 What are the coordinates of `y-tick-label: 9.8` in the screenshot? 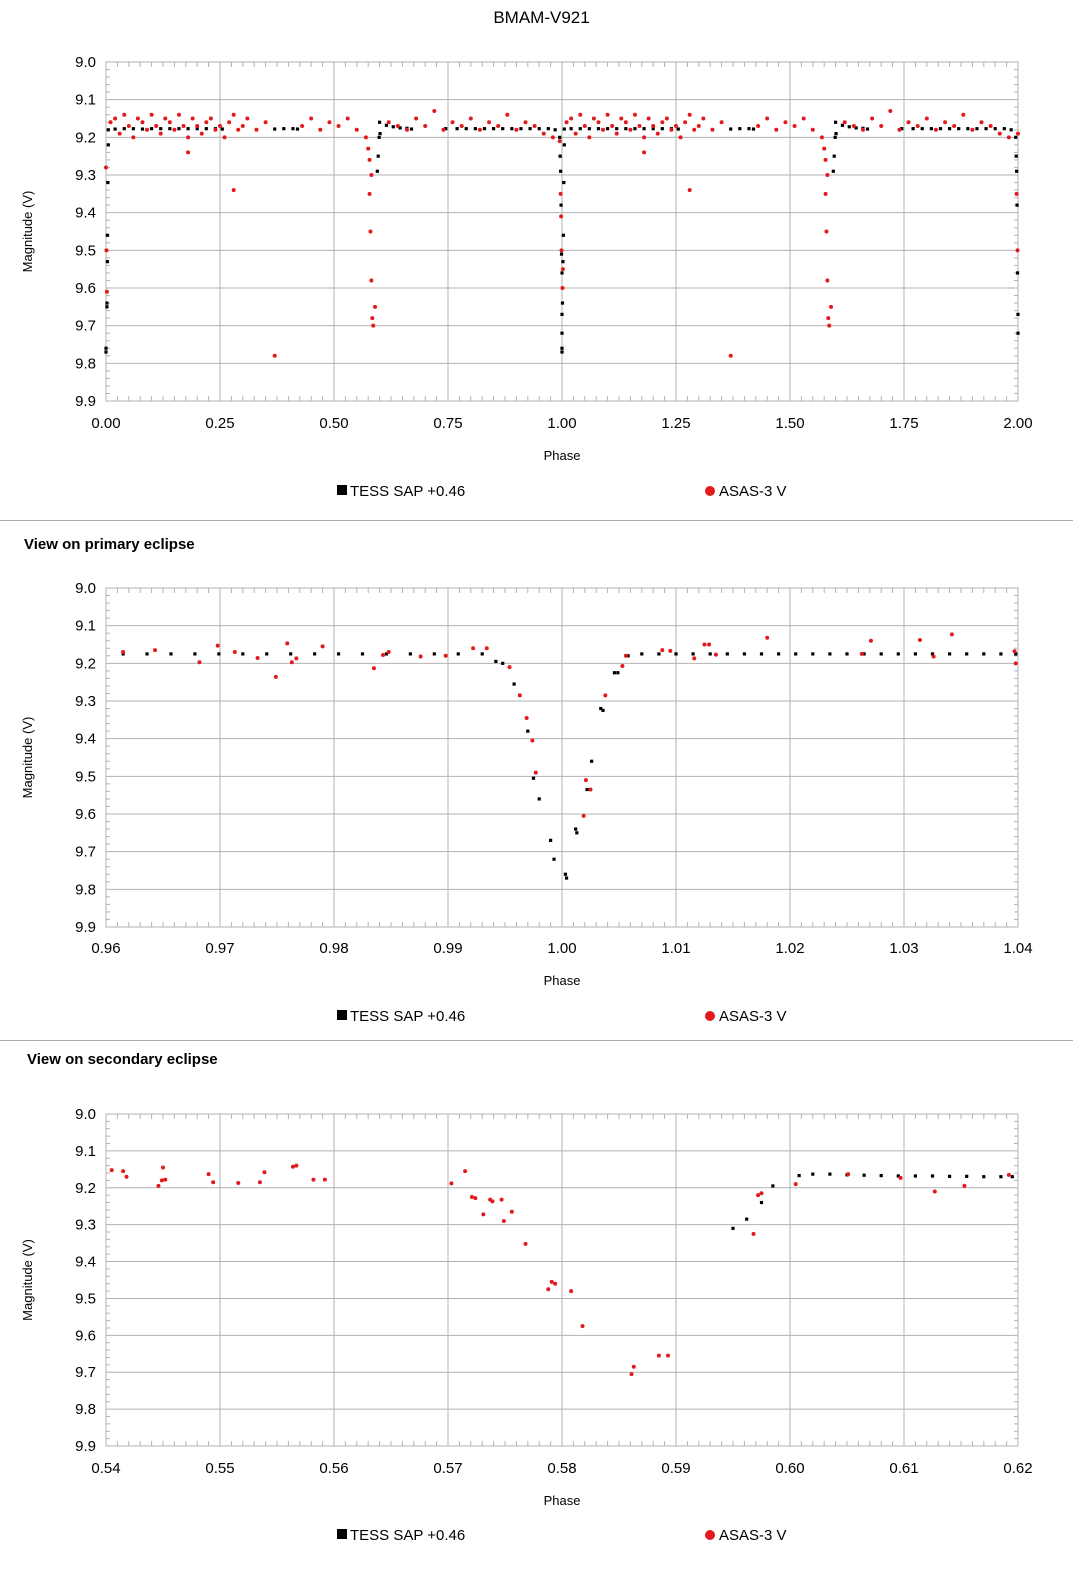 It's located at (85, 889).